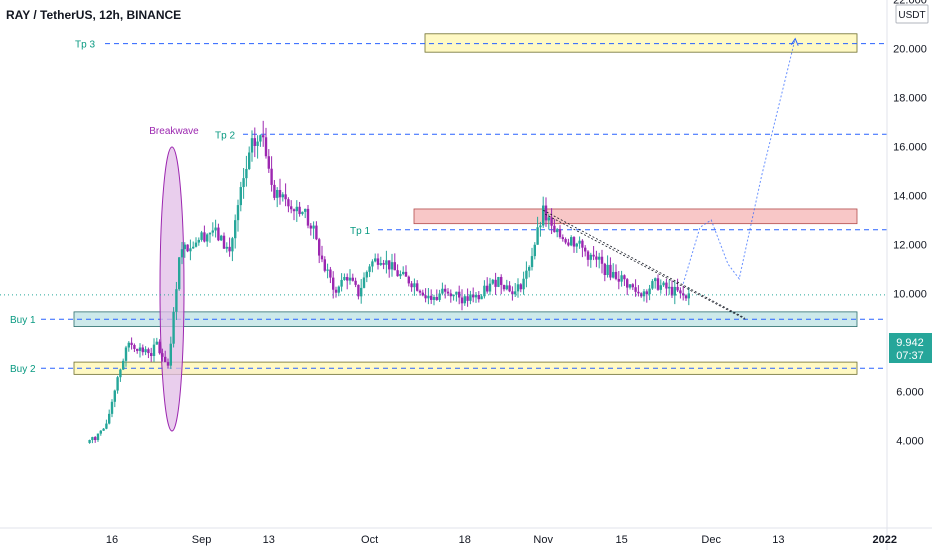 The image size is (932, 550). What do you see at coordinates (635, 216) in the screenshot?
I see `zone-red` at bounding box center [635, 216].